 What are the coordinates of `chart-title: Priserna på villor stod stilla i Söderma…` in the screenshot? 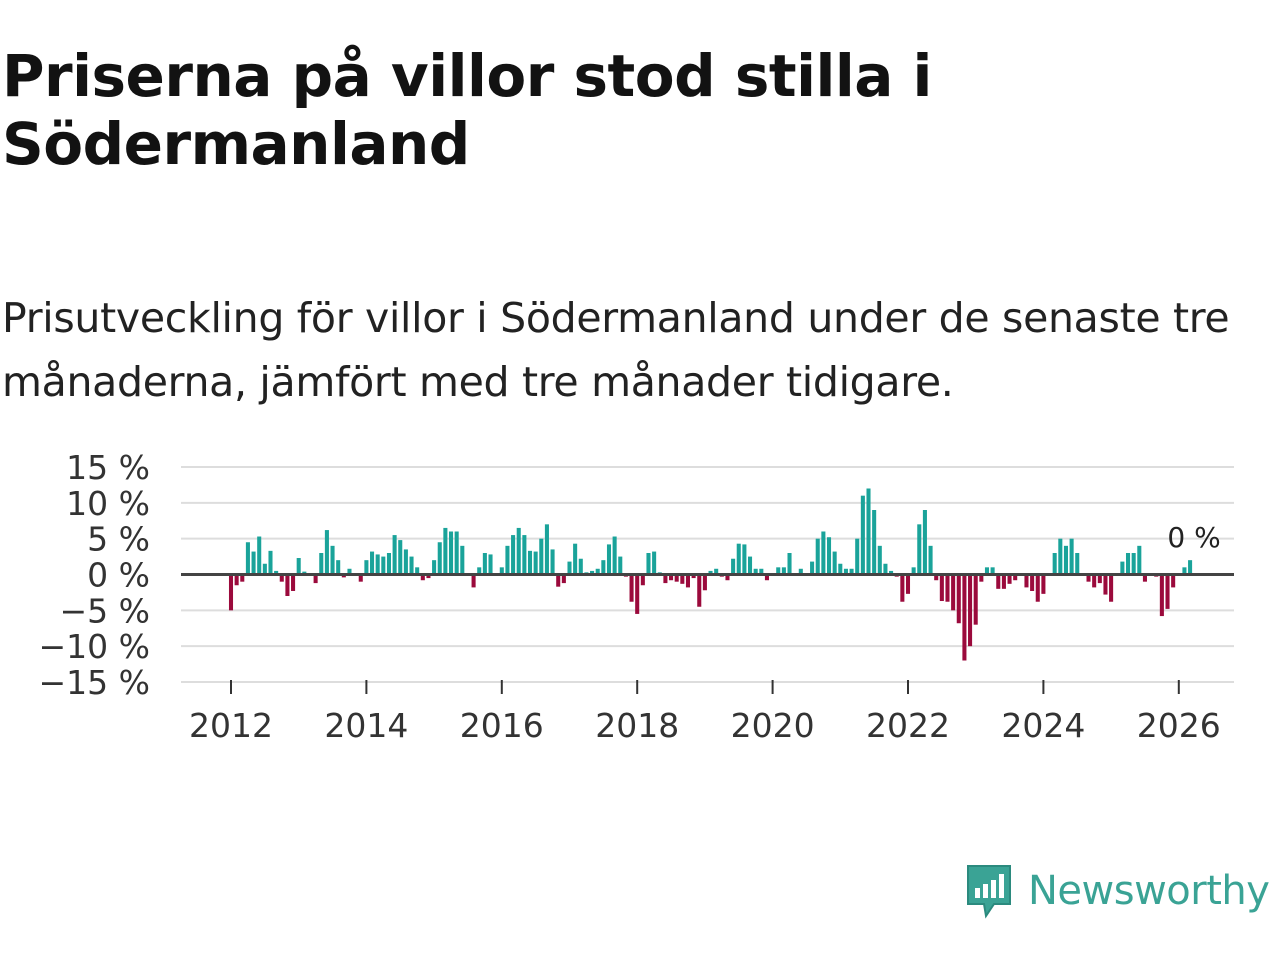 It's located at (467, 110).